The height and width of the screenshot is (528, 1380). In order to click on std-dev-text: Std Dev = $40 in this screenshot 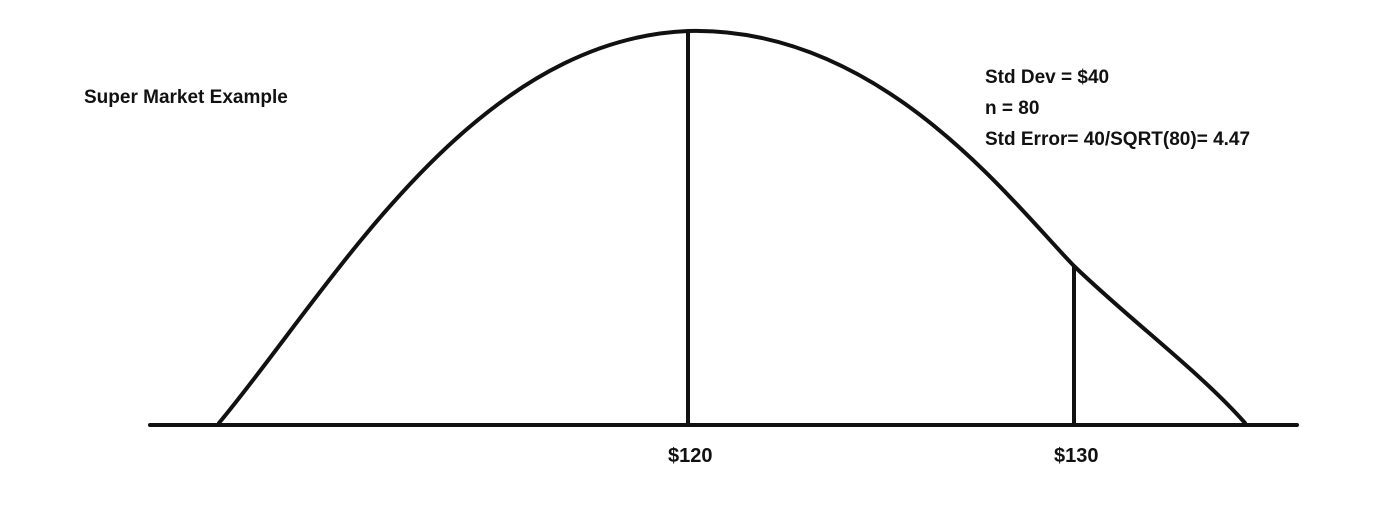, I will do `click(1047, 77)`.